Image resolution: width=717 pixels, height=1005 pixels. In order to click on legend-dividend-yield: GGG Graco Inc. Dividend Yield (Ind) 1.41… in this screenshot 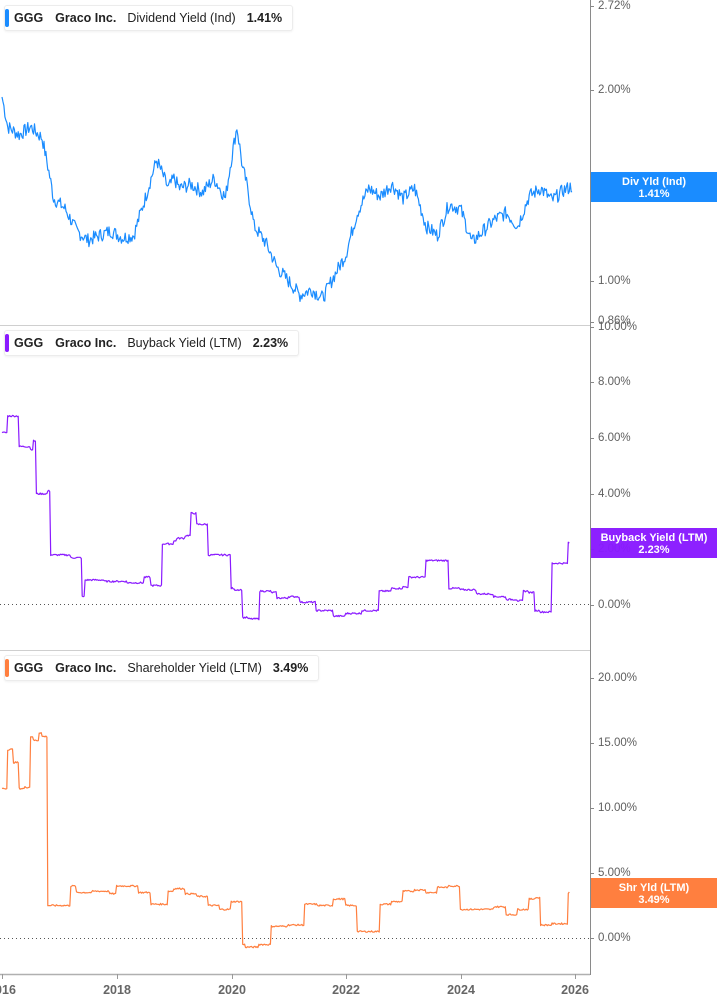, I will do `click(149, 18)`.